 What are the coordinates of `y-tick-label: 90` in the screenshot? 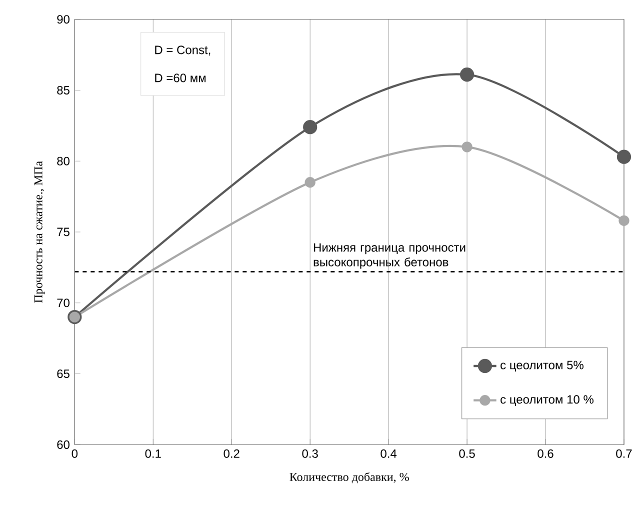 It's located at (63, 19).